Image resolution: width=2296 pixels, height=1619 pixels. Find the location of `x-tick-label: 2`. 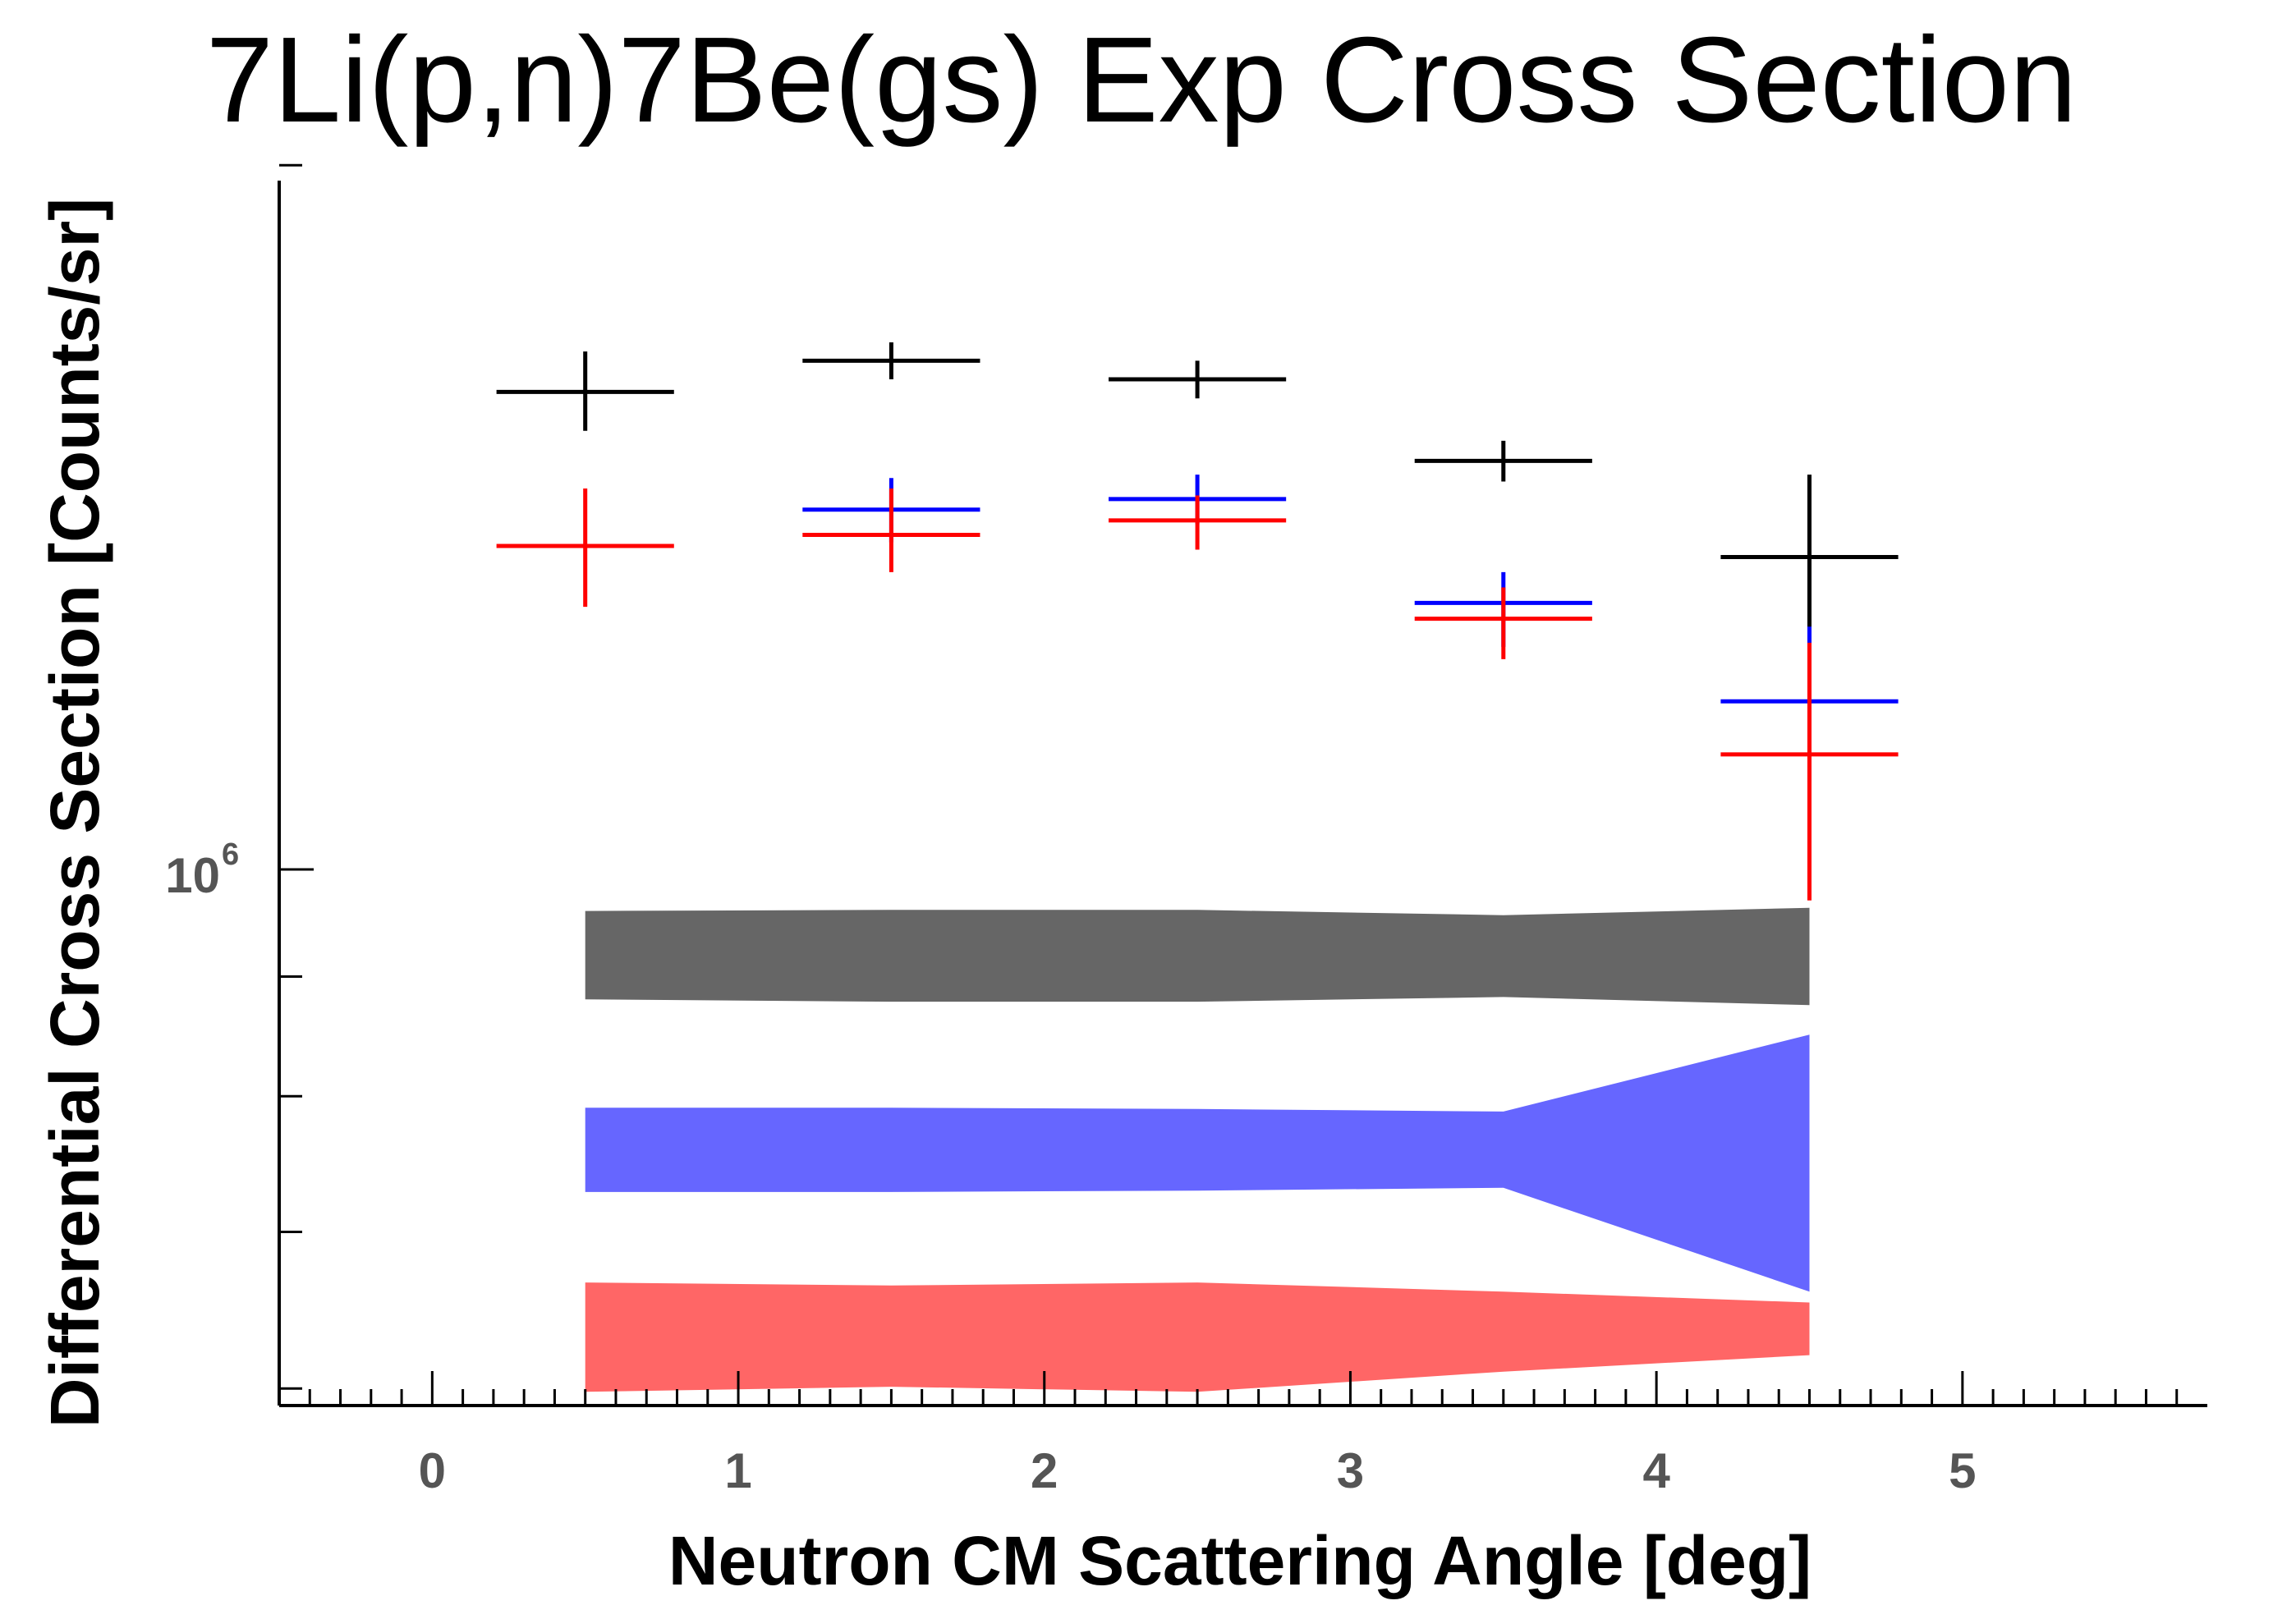

x-tick-label: 2 is located at coordinates (1044, 1470).